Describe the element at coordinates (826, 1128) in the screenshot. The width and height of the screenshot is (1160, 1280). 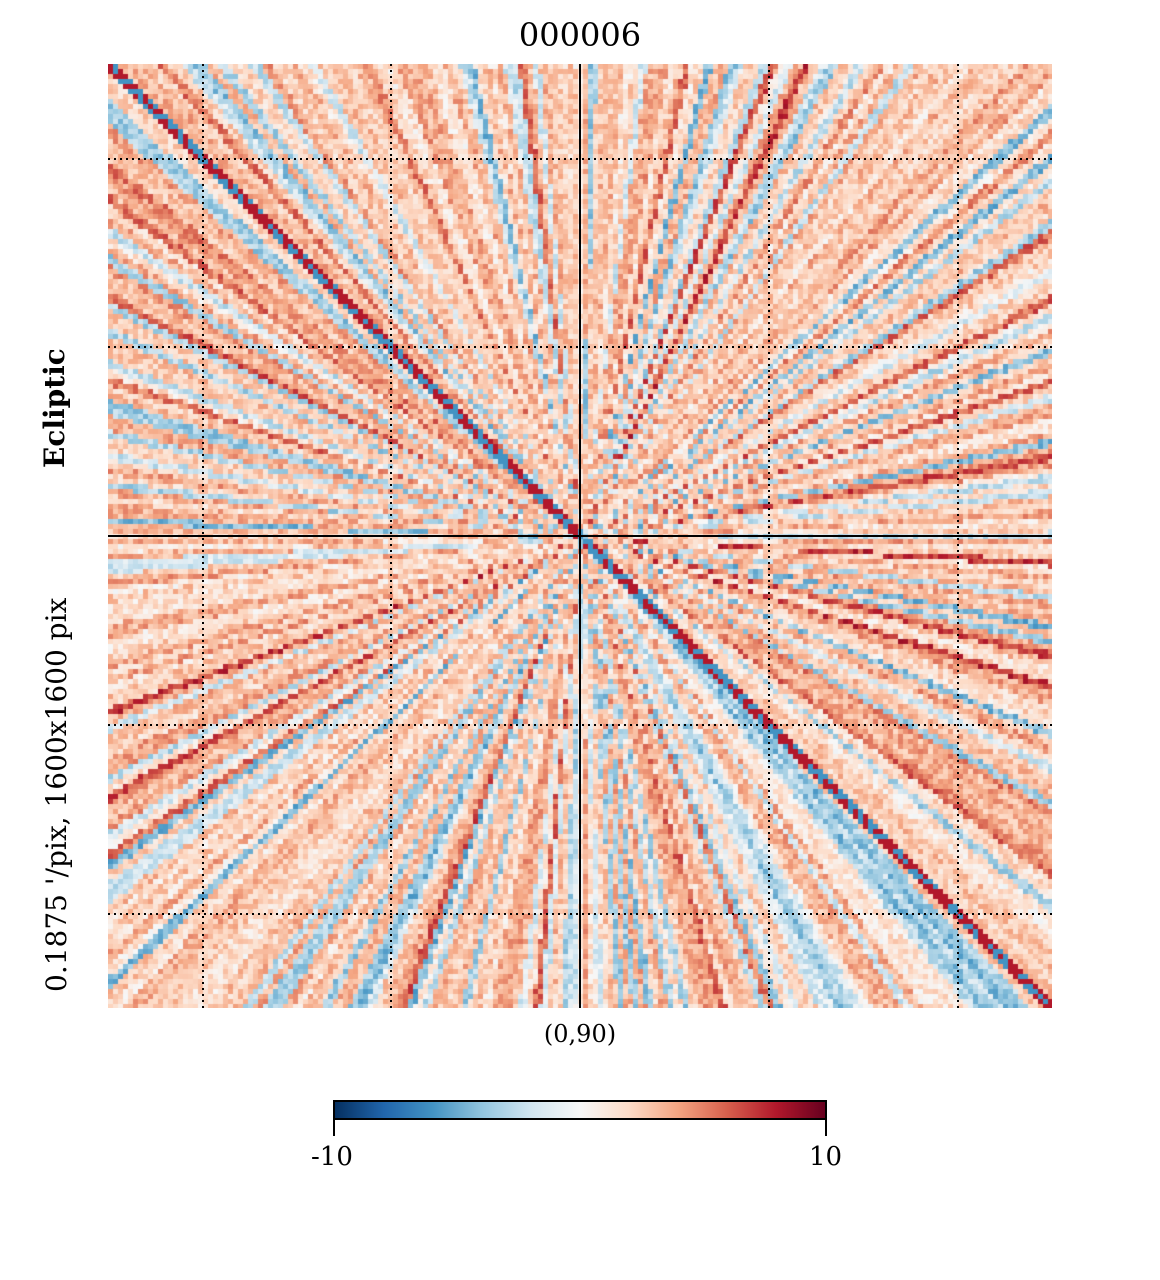
I see `colorbar-tick-max` at that location.